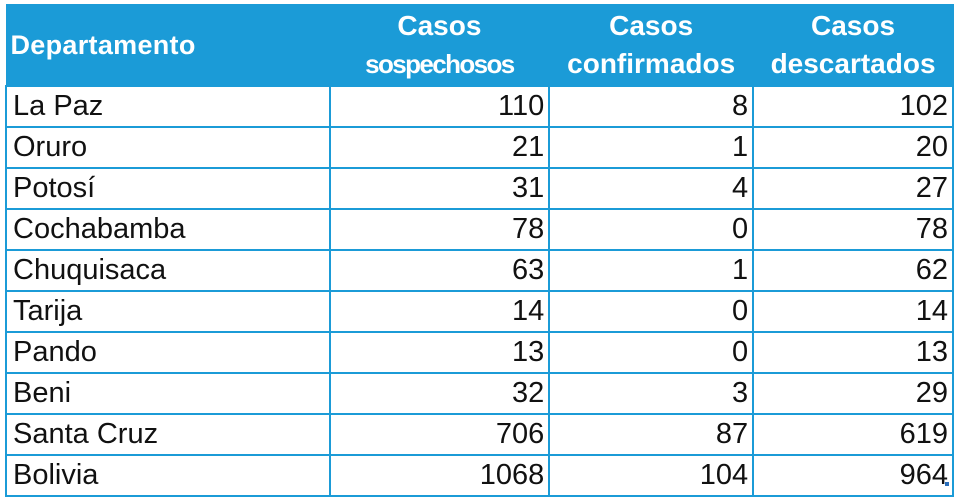  Describe the element at coordinates (853, 106) in the screenshot. I see `descartados-cell: 102` at that location.